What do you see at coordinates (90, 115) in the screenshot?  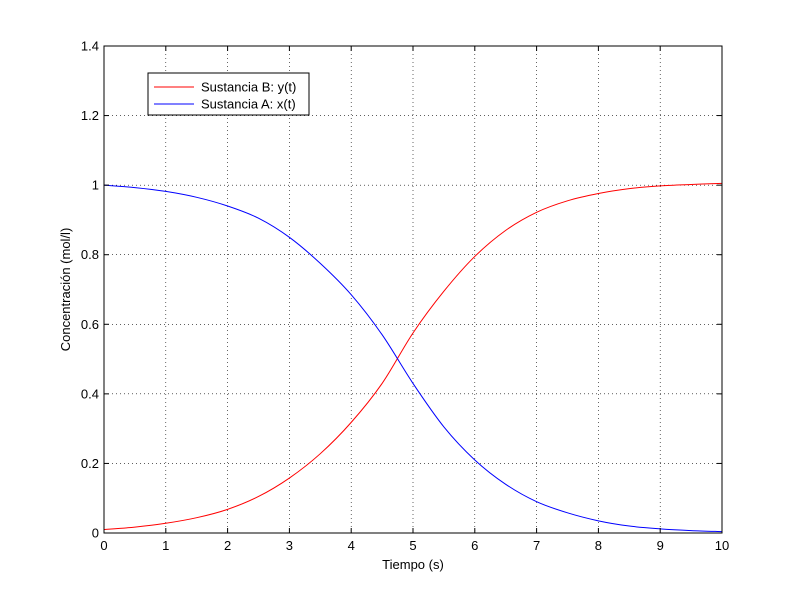 I see `y-tick-label: 1.2` at bounding box center [90, 115].